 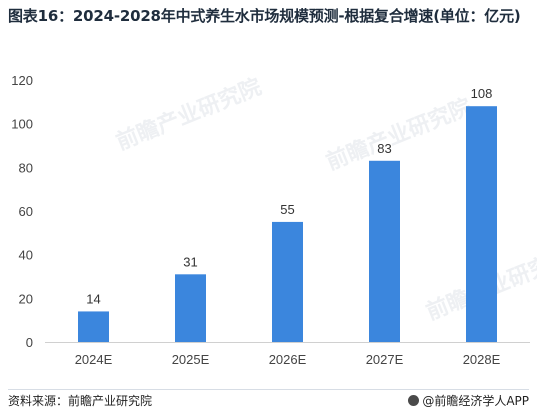 I want to click on credit-note: @前瞻经济学人APP, so click(x=468, y=400).